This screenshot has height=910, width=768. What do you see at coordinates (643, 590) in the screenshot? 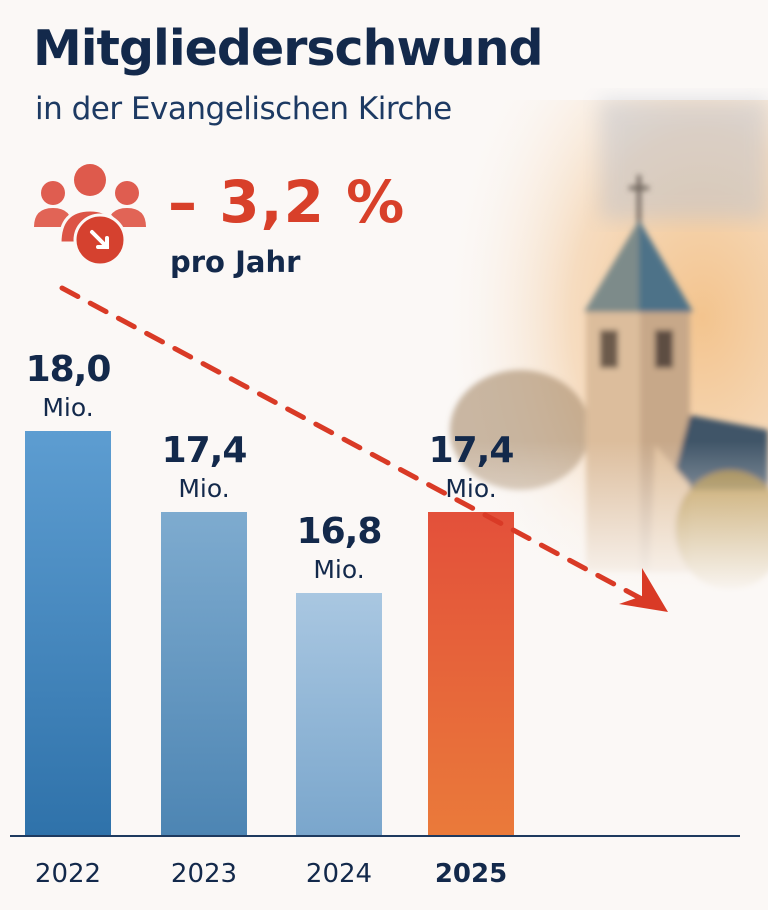
I see `trend-arrow-head` at bounding box center [643, 590].